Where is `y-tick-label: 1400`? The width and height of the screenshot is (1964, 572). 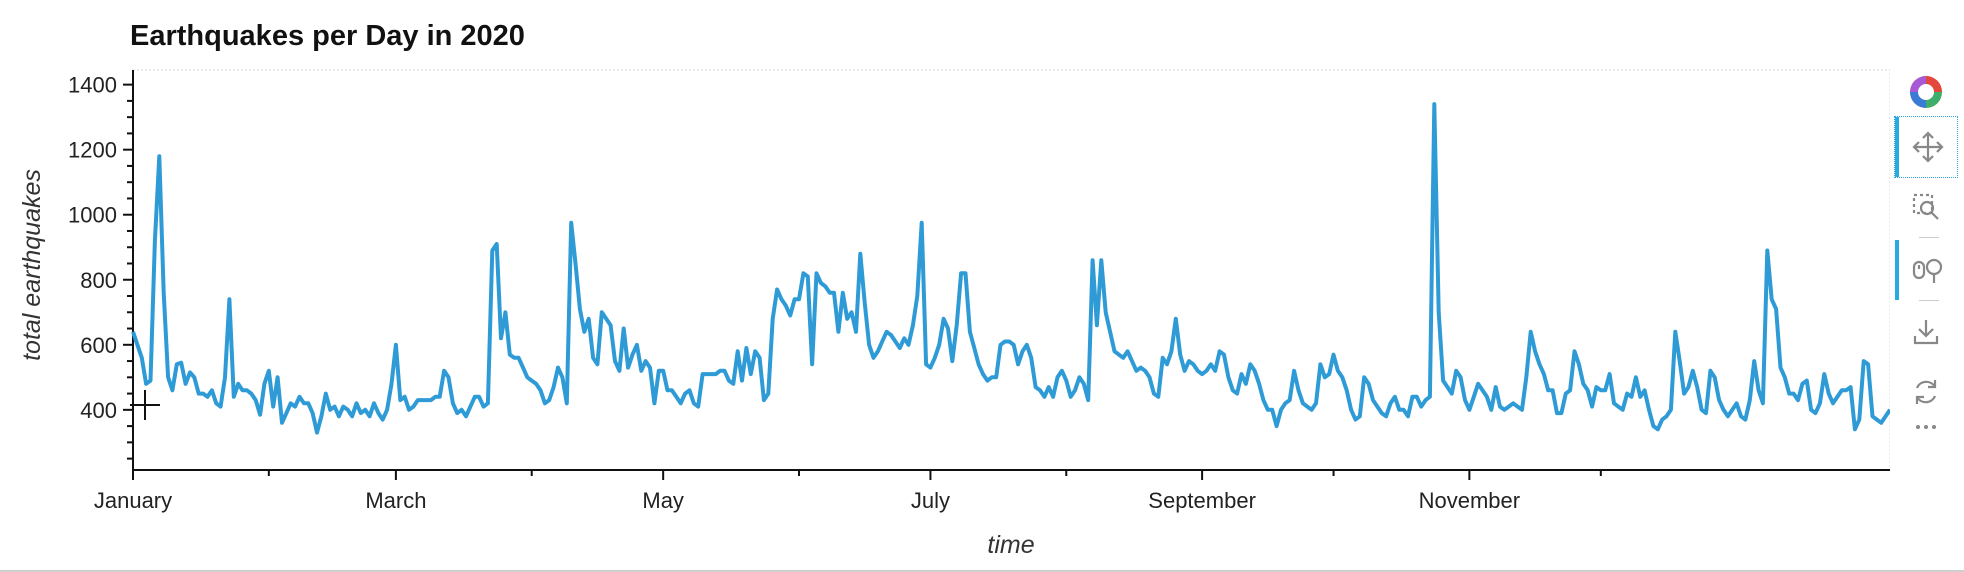 y-tick-label: 1400 is located at coordinates (92, 85).